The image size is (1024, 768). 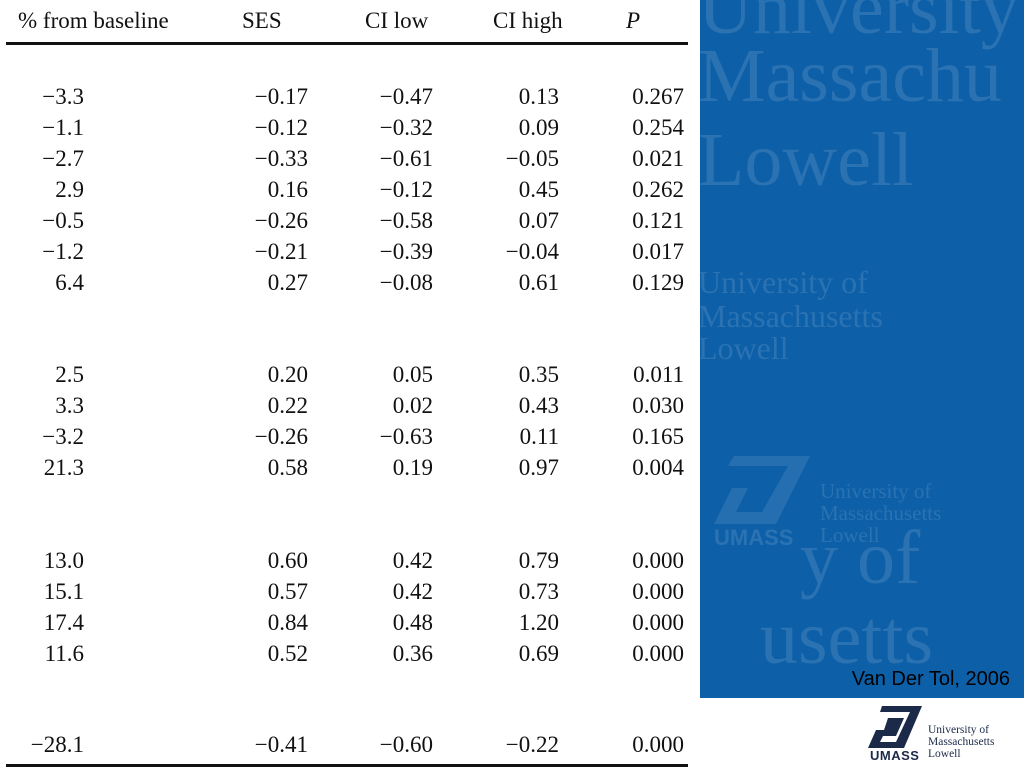 What do you see at coordinates (944, 754) in the screenshot?
I see `logo-line: Lowell` at bounding box center [944, 754].